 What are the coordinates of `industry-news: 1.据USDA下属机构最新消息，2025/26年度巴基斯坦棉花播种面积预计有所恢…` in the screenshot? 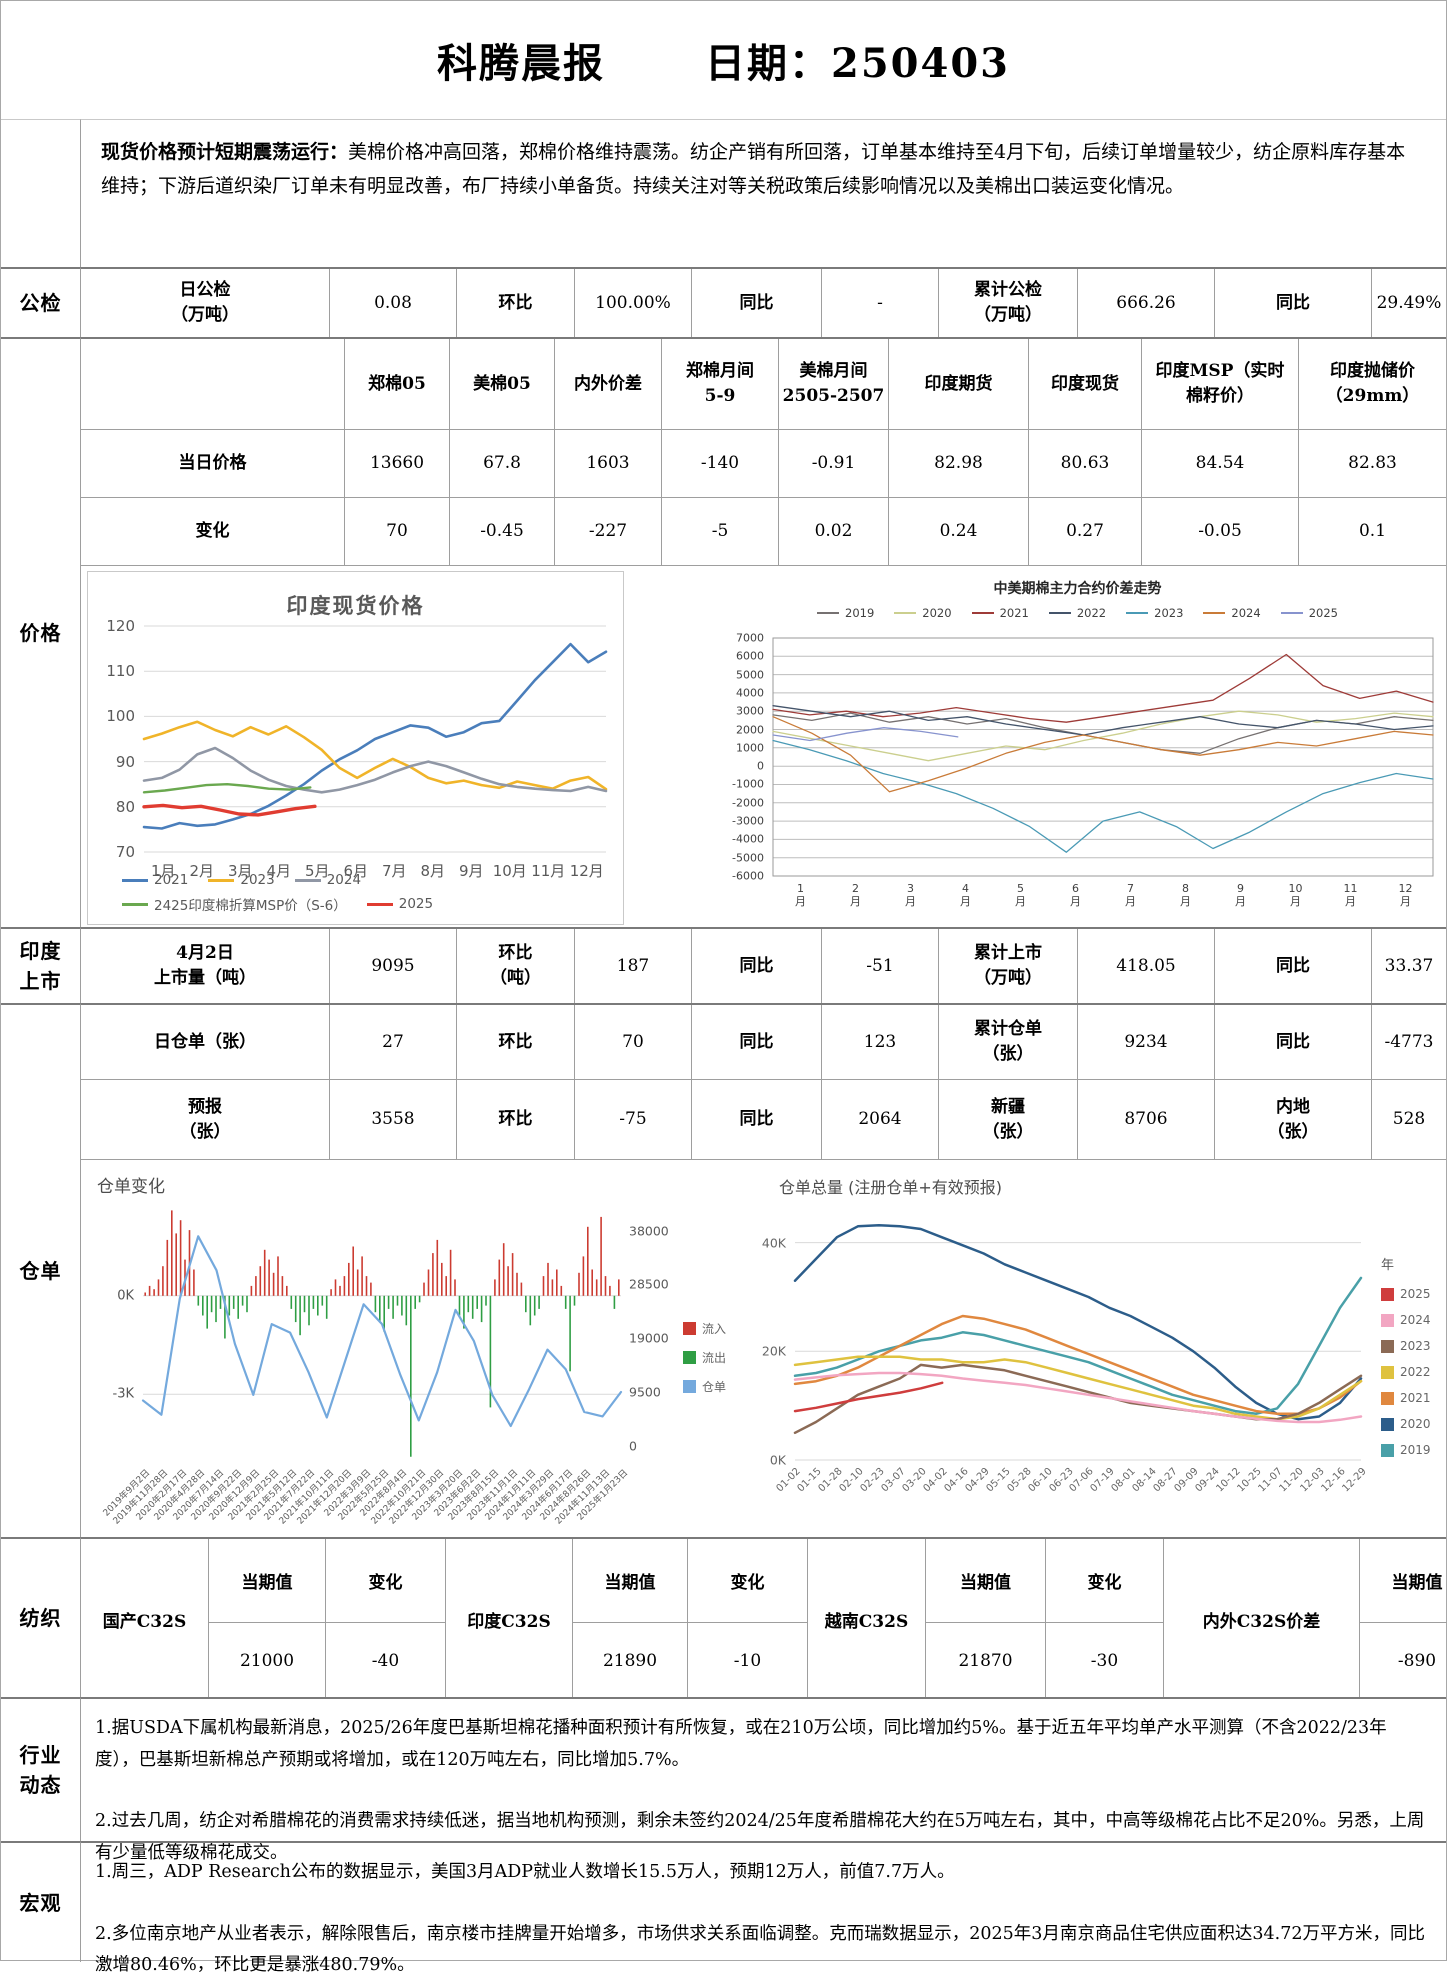 It's located at (763, 1780).